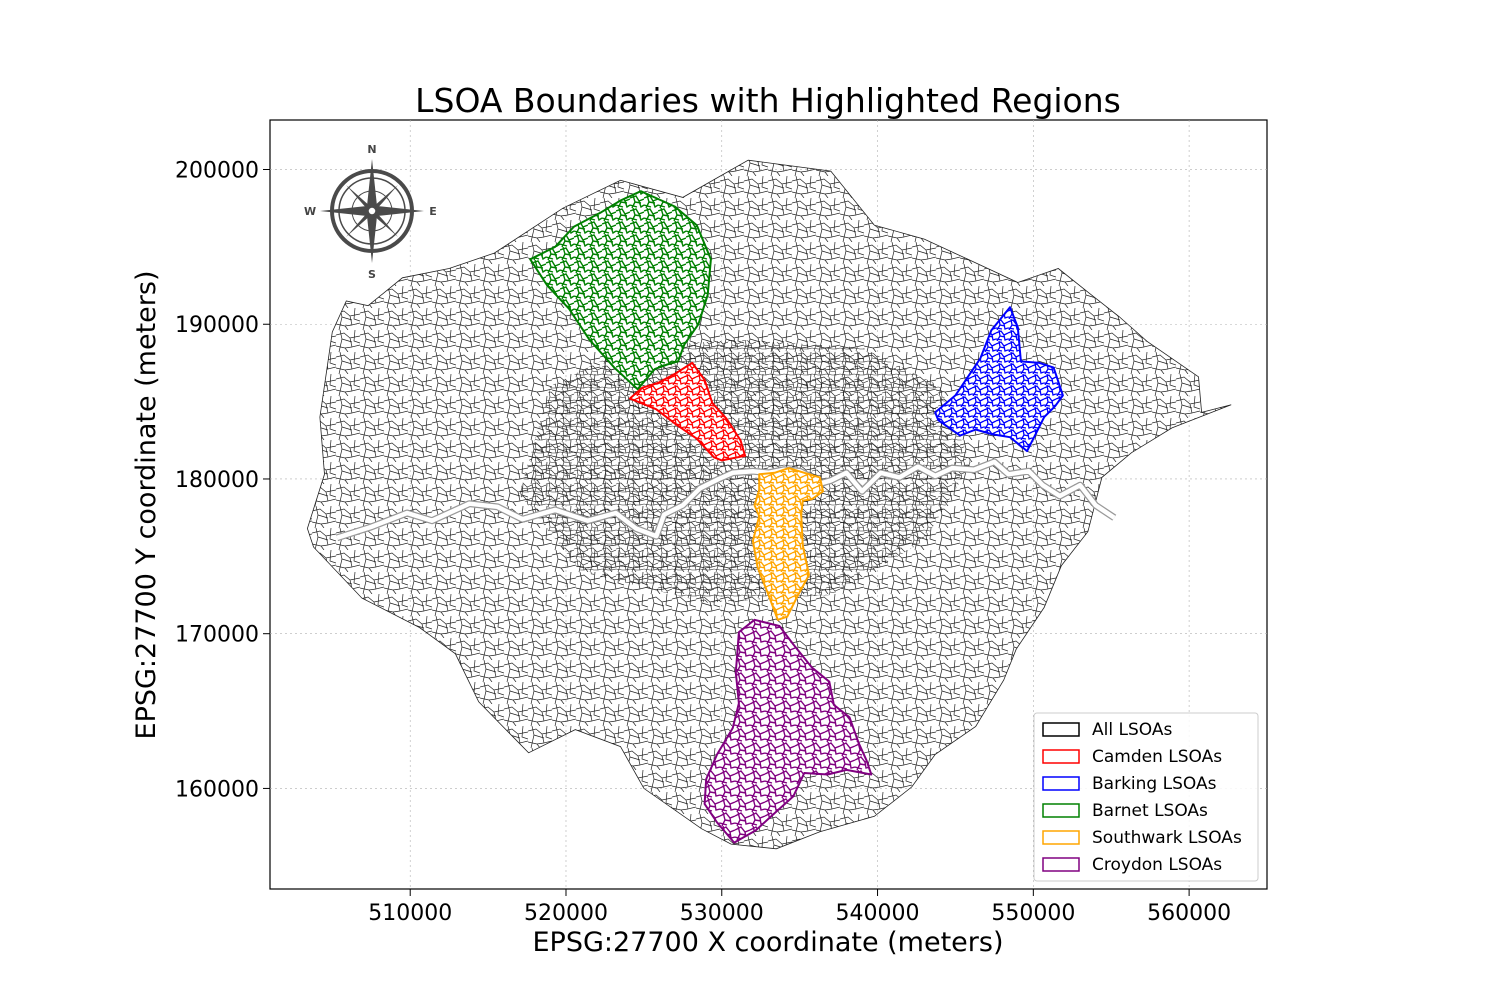  Describe the element at coordinates (217, 171) in the screenshot. I see `y-tick-label: 200000` at that location.